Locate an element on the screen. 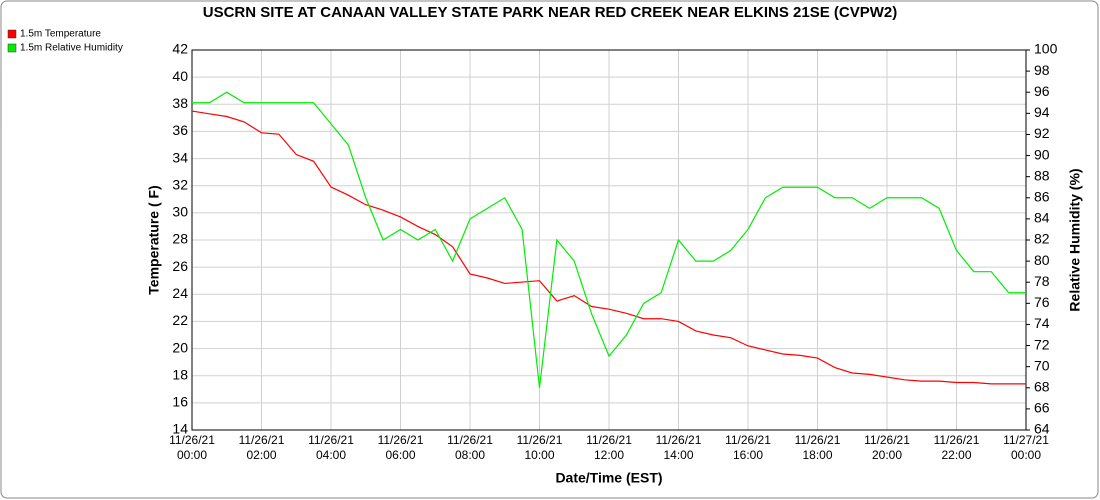 This screenshot has height=500, width=1100. x-tick-label: 11/26/21 02:00 is located at coordinates (262, 447).